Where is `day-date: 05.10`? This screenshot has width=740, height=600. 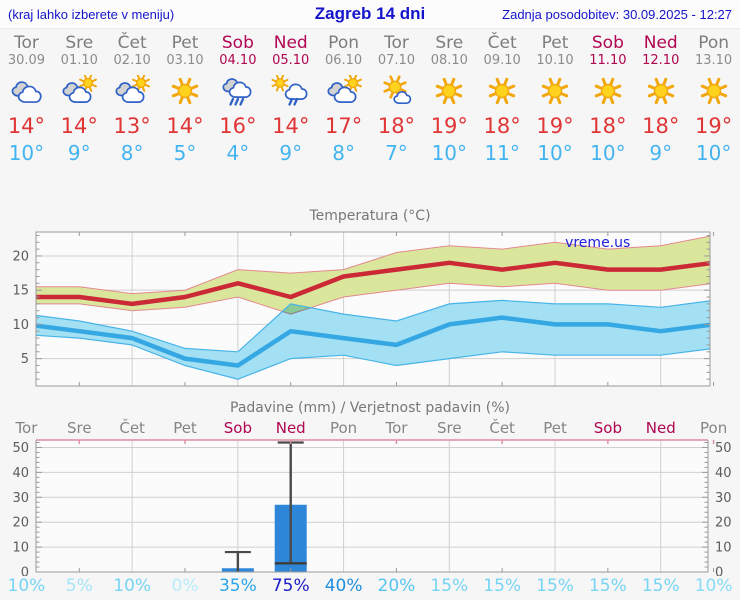 day-date: 05.10 is located at coordinates (291, 60).